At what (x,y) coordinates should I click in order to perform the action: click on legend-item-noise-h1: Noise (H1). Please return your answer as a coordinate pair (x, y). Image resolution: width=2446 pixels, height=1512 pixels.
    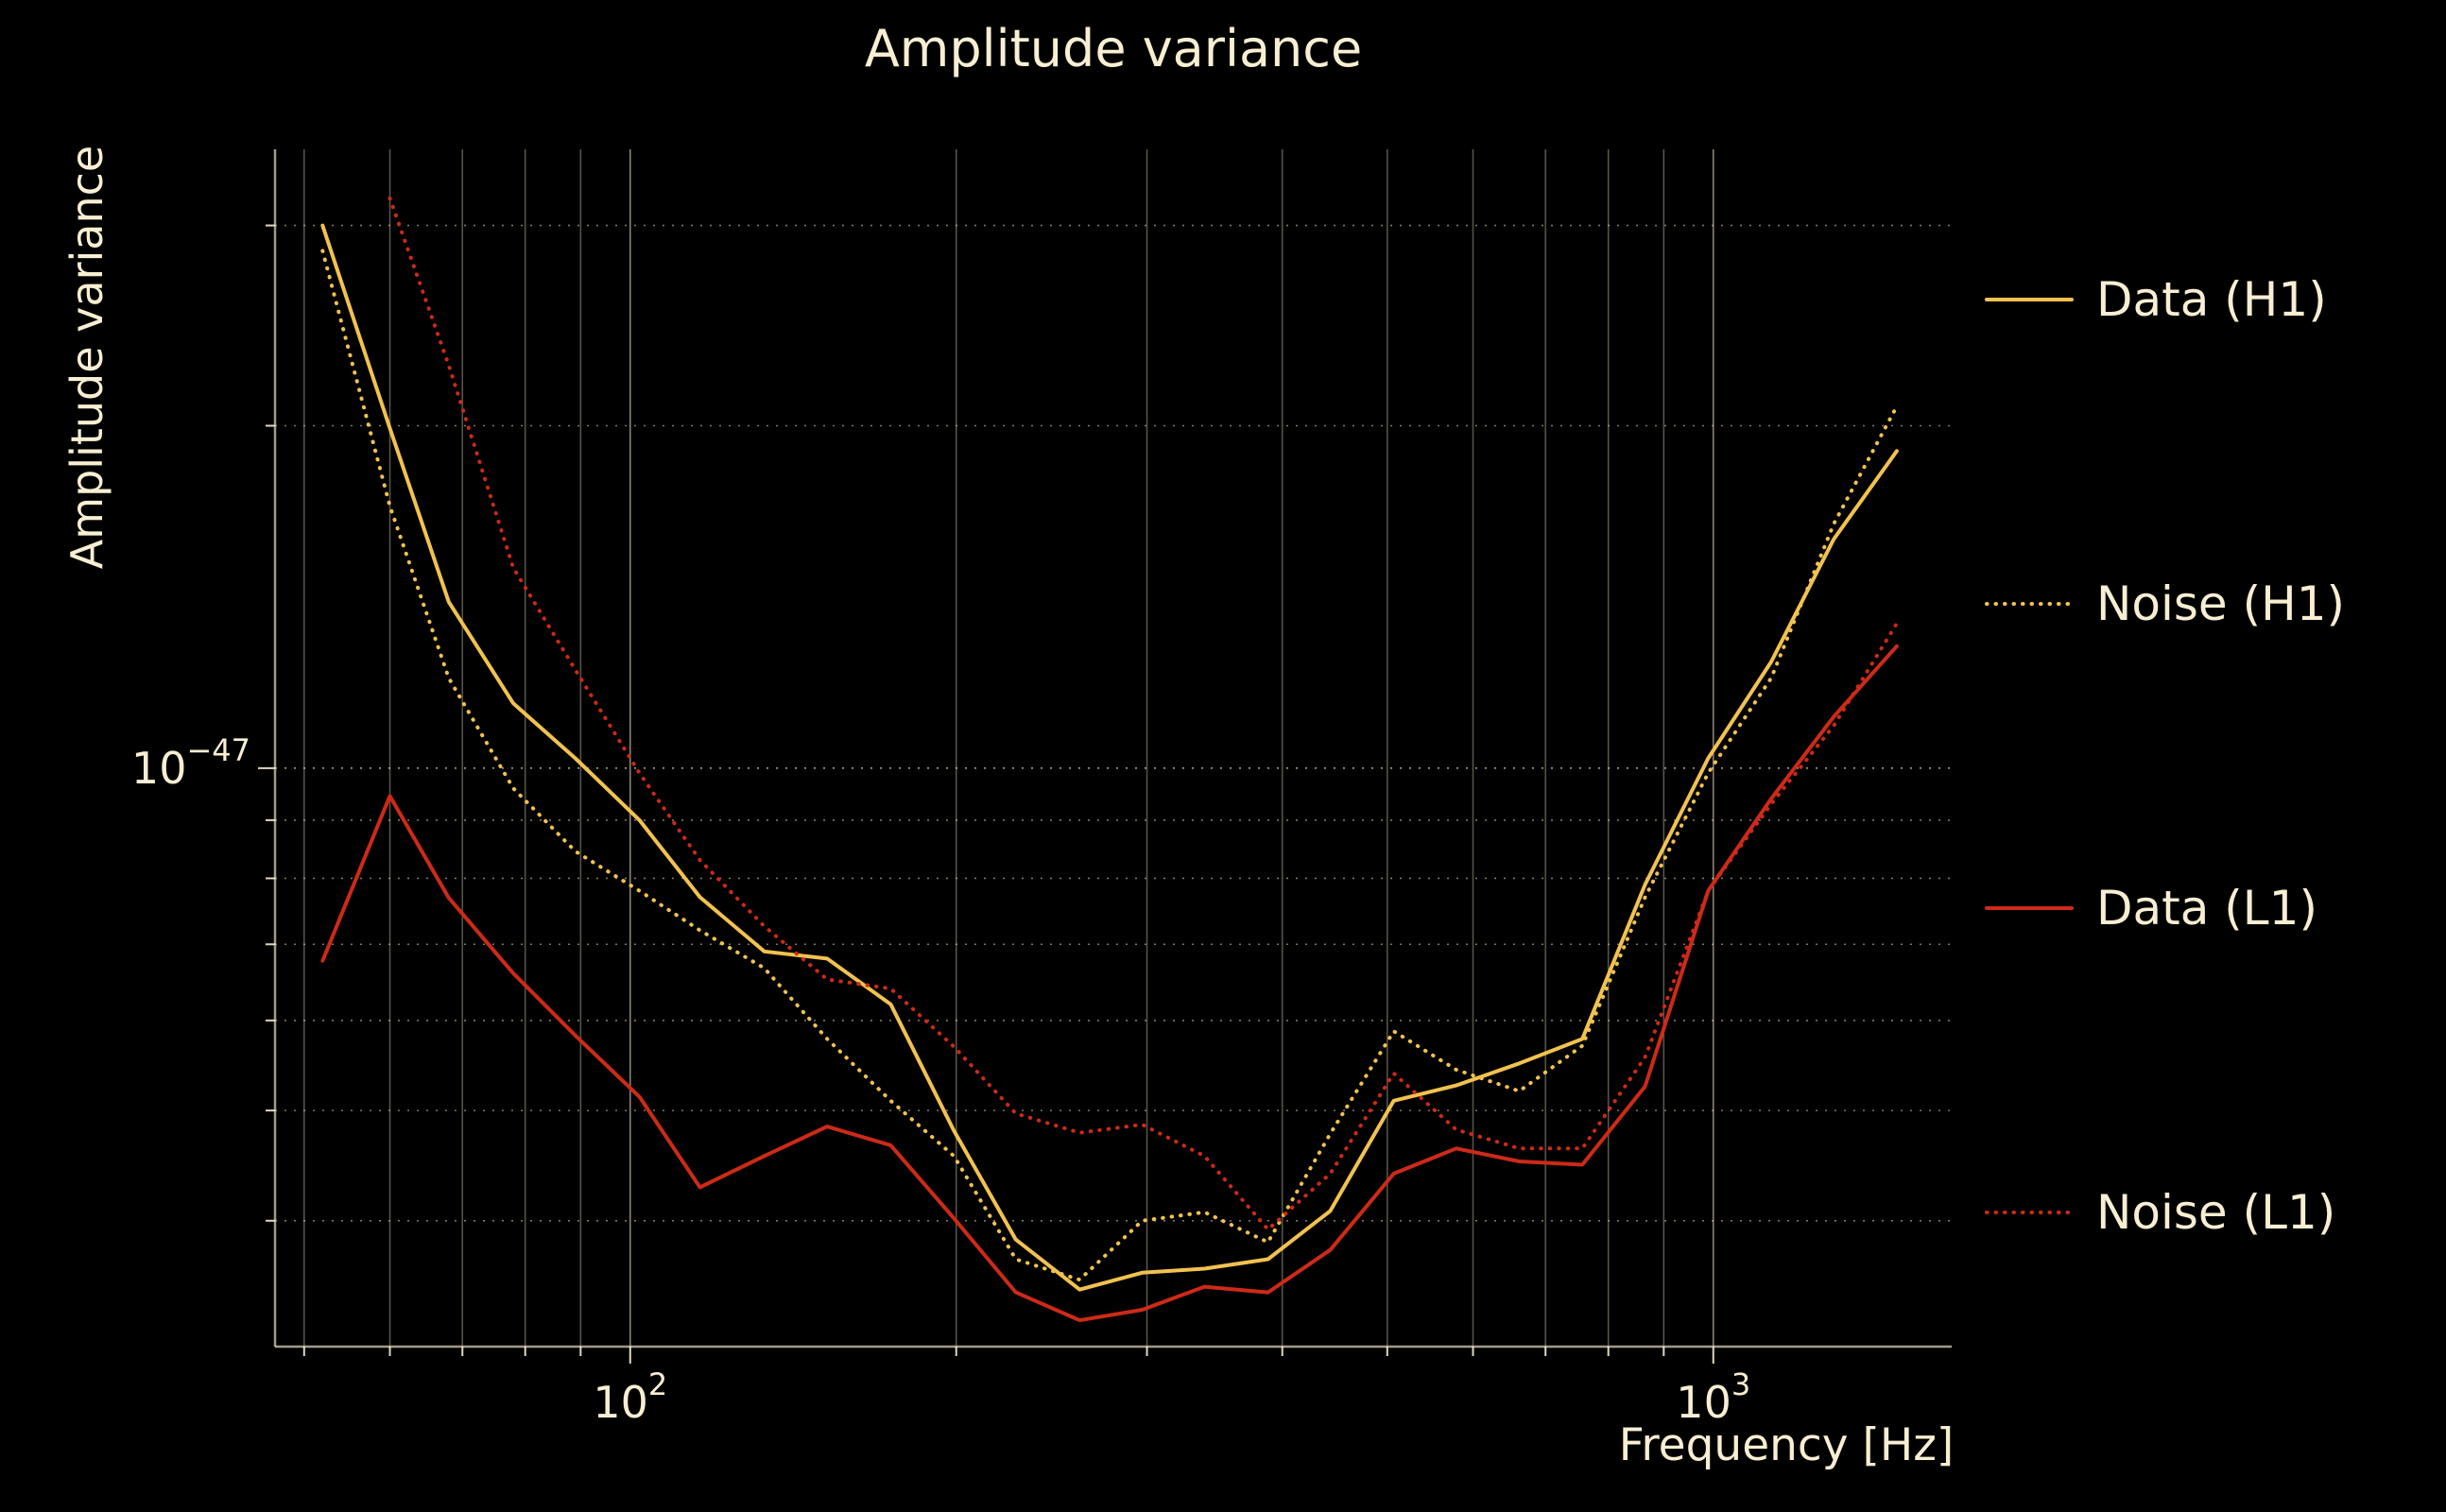
    Looking at the image, I should click on (2165, 604).